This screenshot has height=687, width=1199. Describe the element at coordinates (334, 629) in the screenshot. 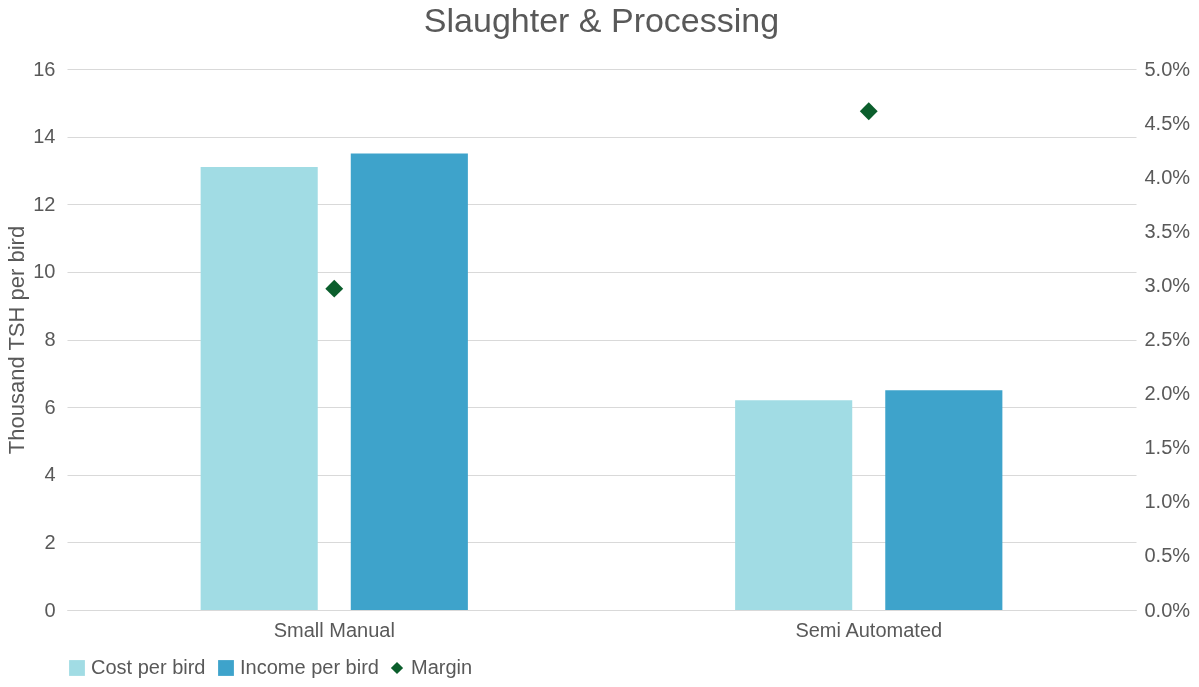

I see `x-tick-label: Small Manual` at that location.